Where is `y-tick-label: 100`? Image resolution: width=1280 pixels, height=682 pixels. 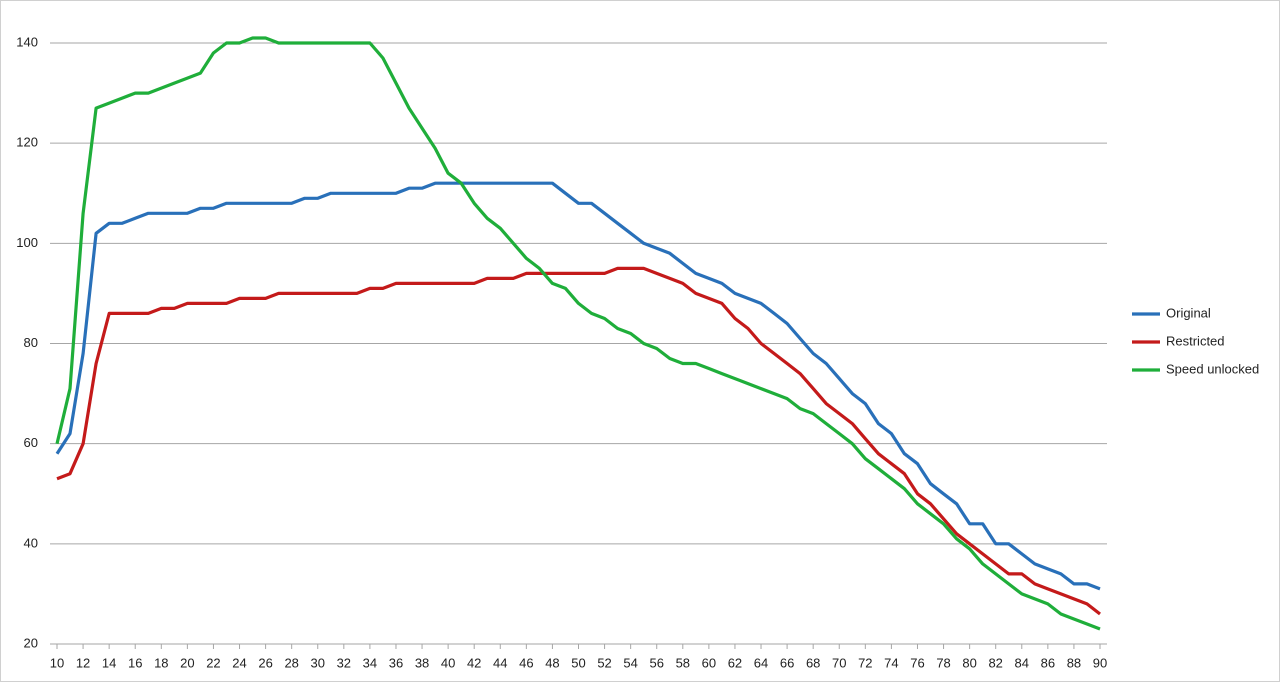 y-tick-label: 100 is located at coordinates (27, 242).